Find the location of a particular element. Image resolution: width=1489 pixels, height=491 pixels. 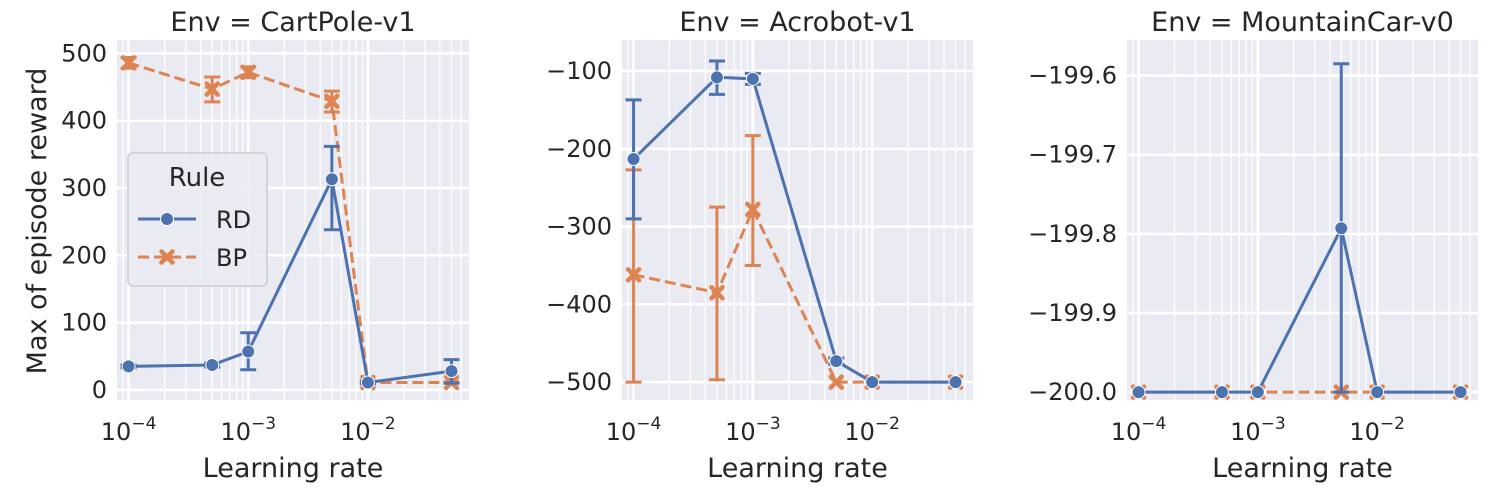

y-tick-label: 200 is located at coordinates (84, 255).